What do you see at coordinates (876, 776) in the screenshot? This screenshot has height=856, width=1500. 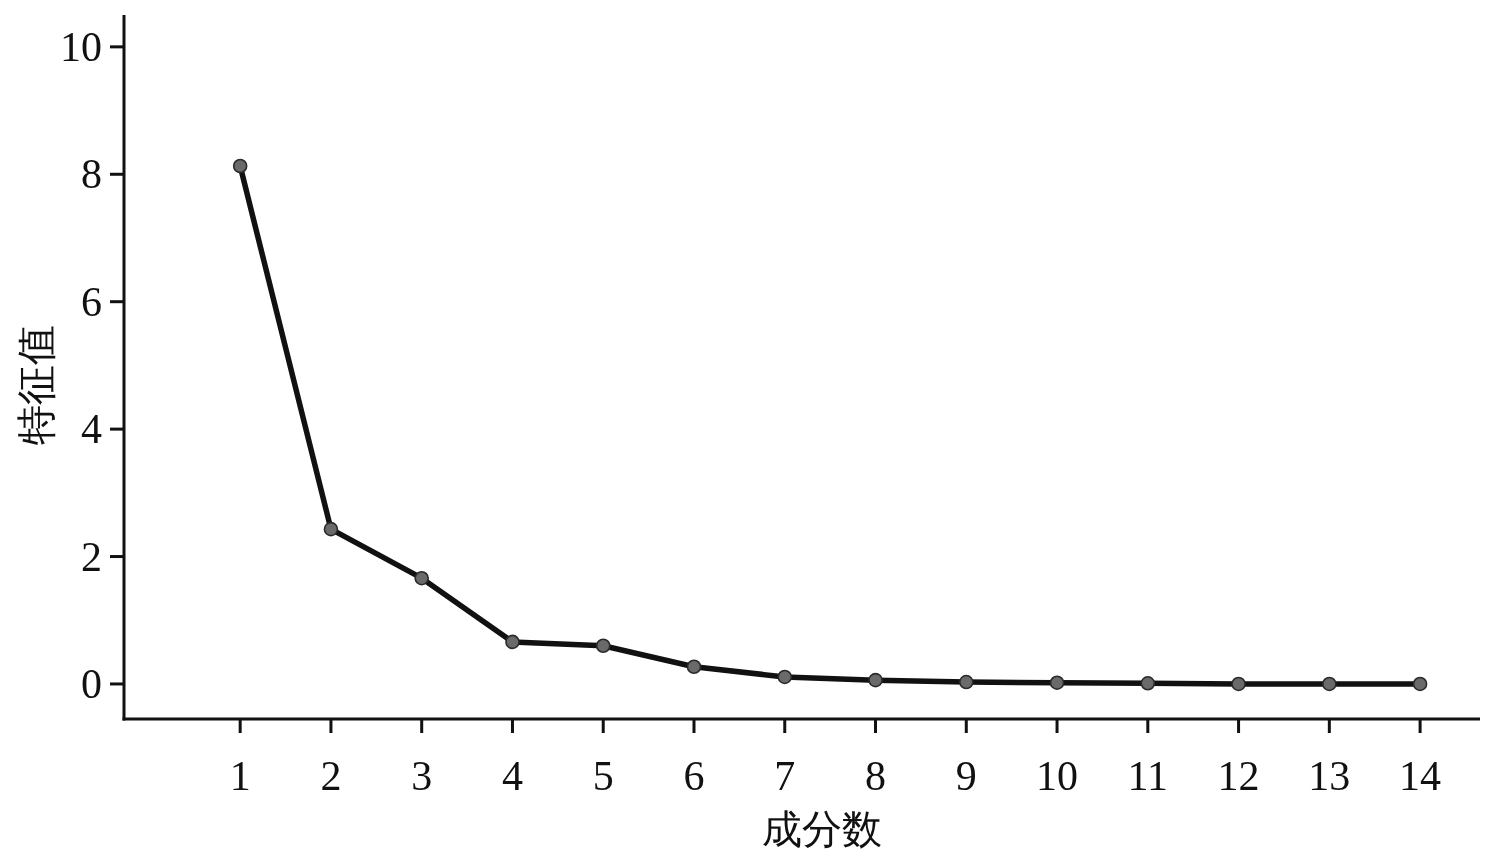 I see `x-tick-label: 8` at bounding box center [876, 776].